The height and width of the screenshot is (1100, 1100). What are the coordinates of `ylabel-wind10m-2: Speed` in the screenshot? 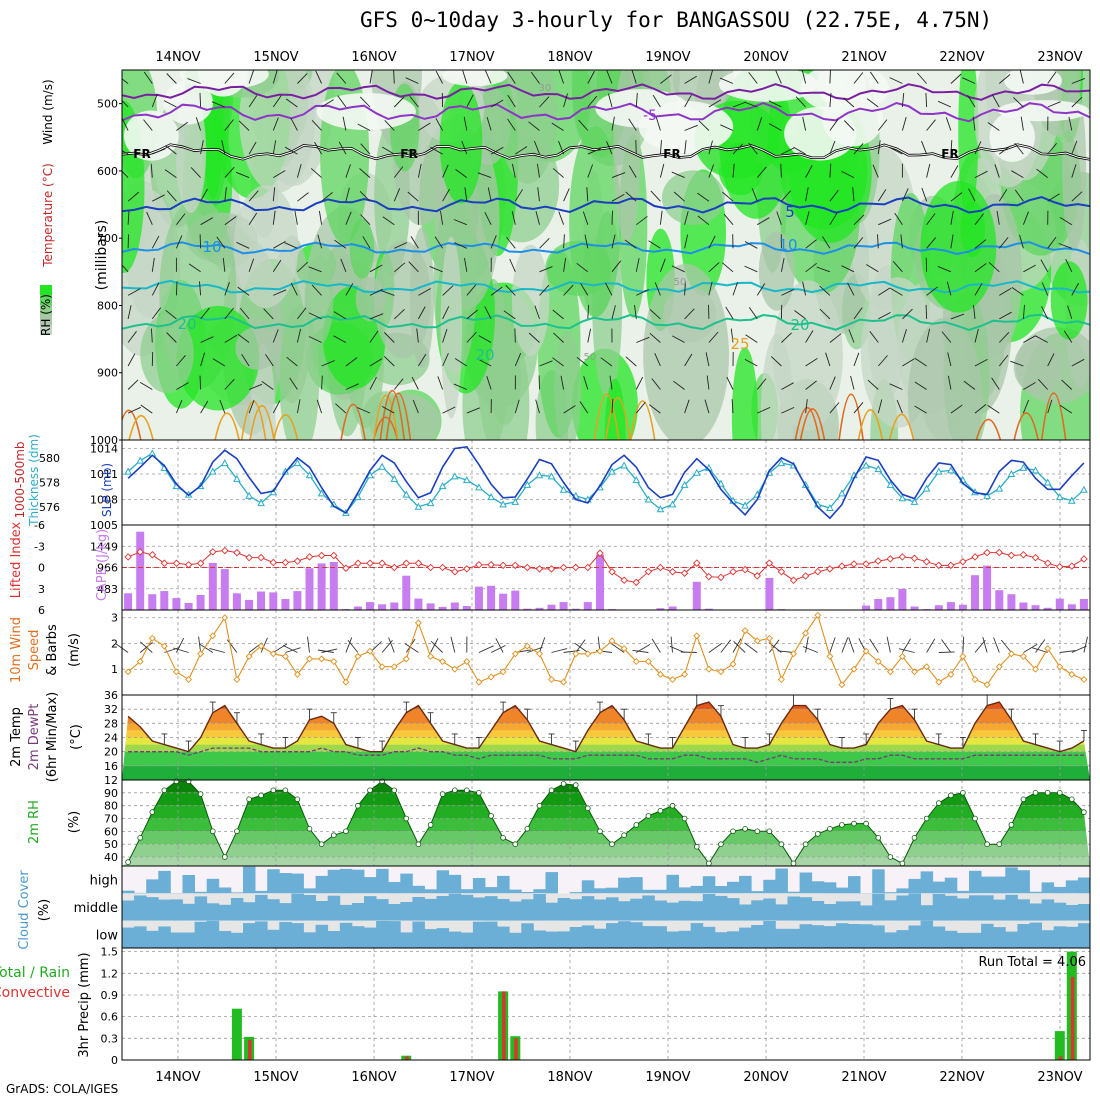 It's located at (34, 650).